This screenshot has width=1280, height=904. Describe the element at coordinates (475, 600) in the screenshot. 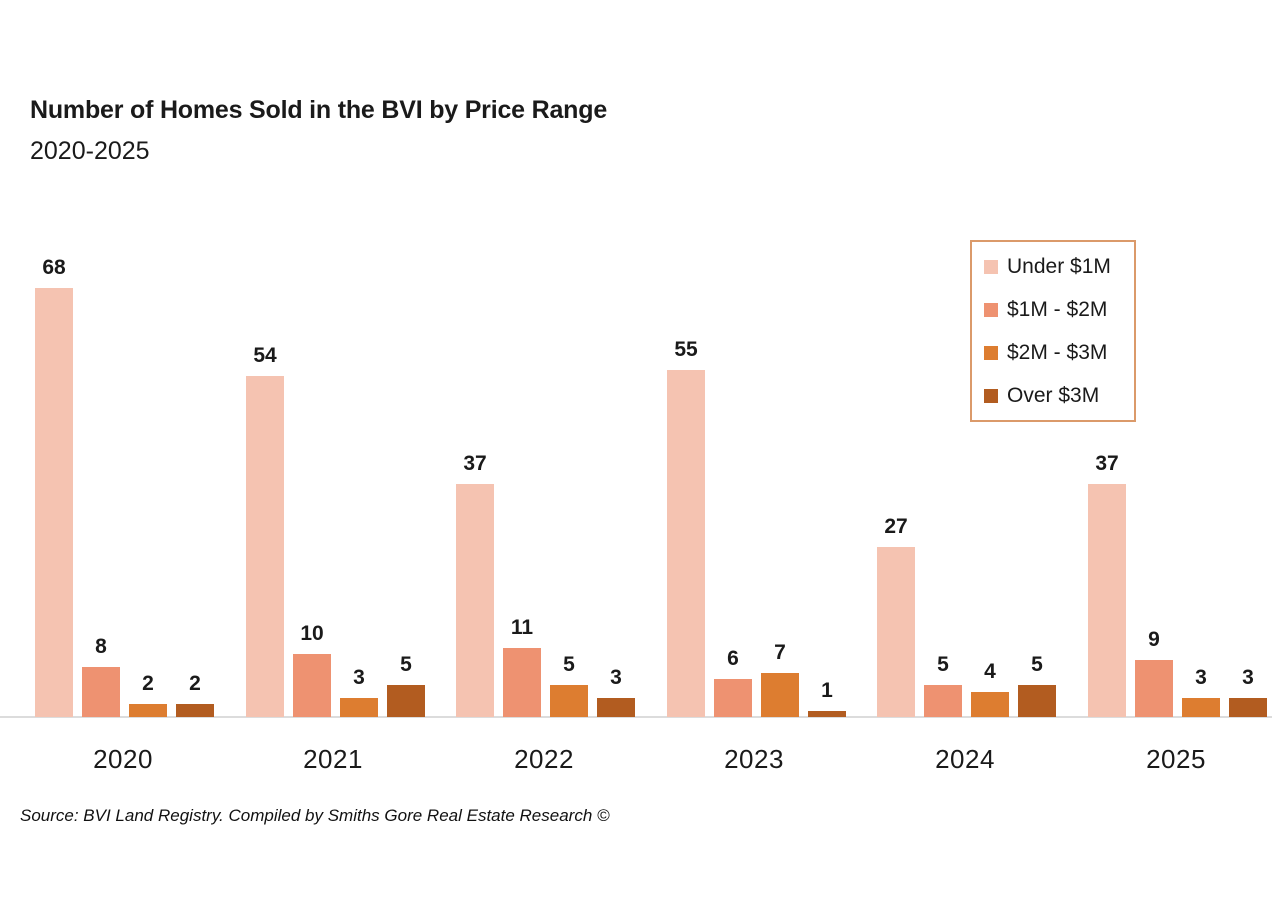

I see `bar-2022-series0` at that location.